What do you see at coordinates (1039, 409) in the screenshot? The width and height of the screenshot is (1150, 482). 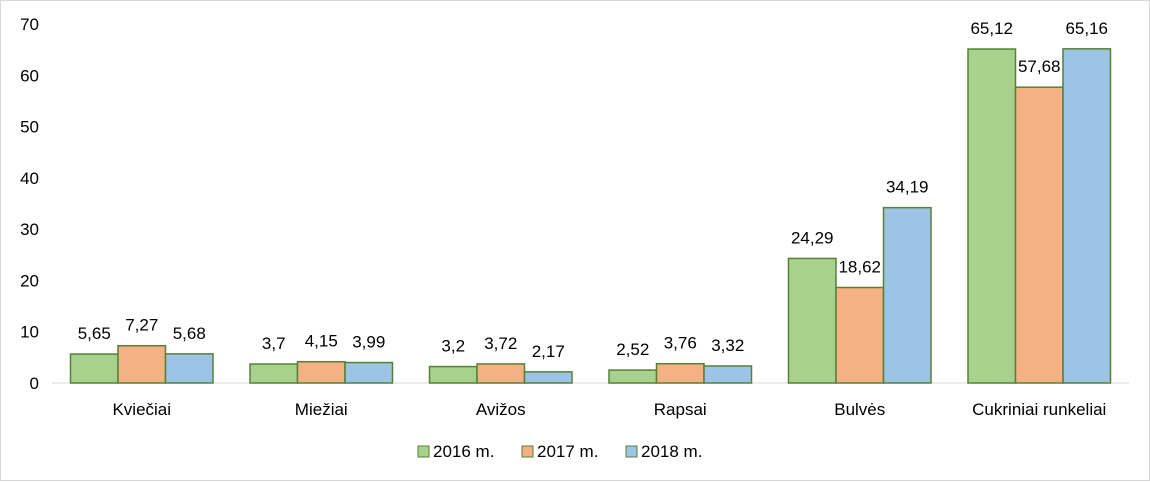 I see `category-label: Cukriniai runkeliai` at bounding box center [1039, 409].